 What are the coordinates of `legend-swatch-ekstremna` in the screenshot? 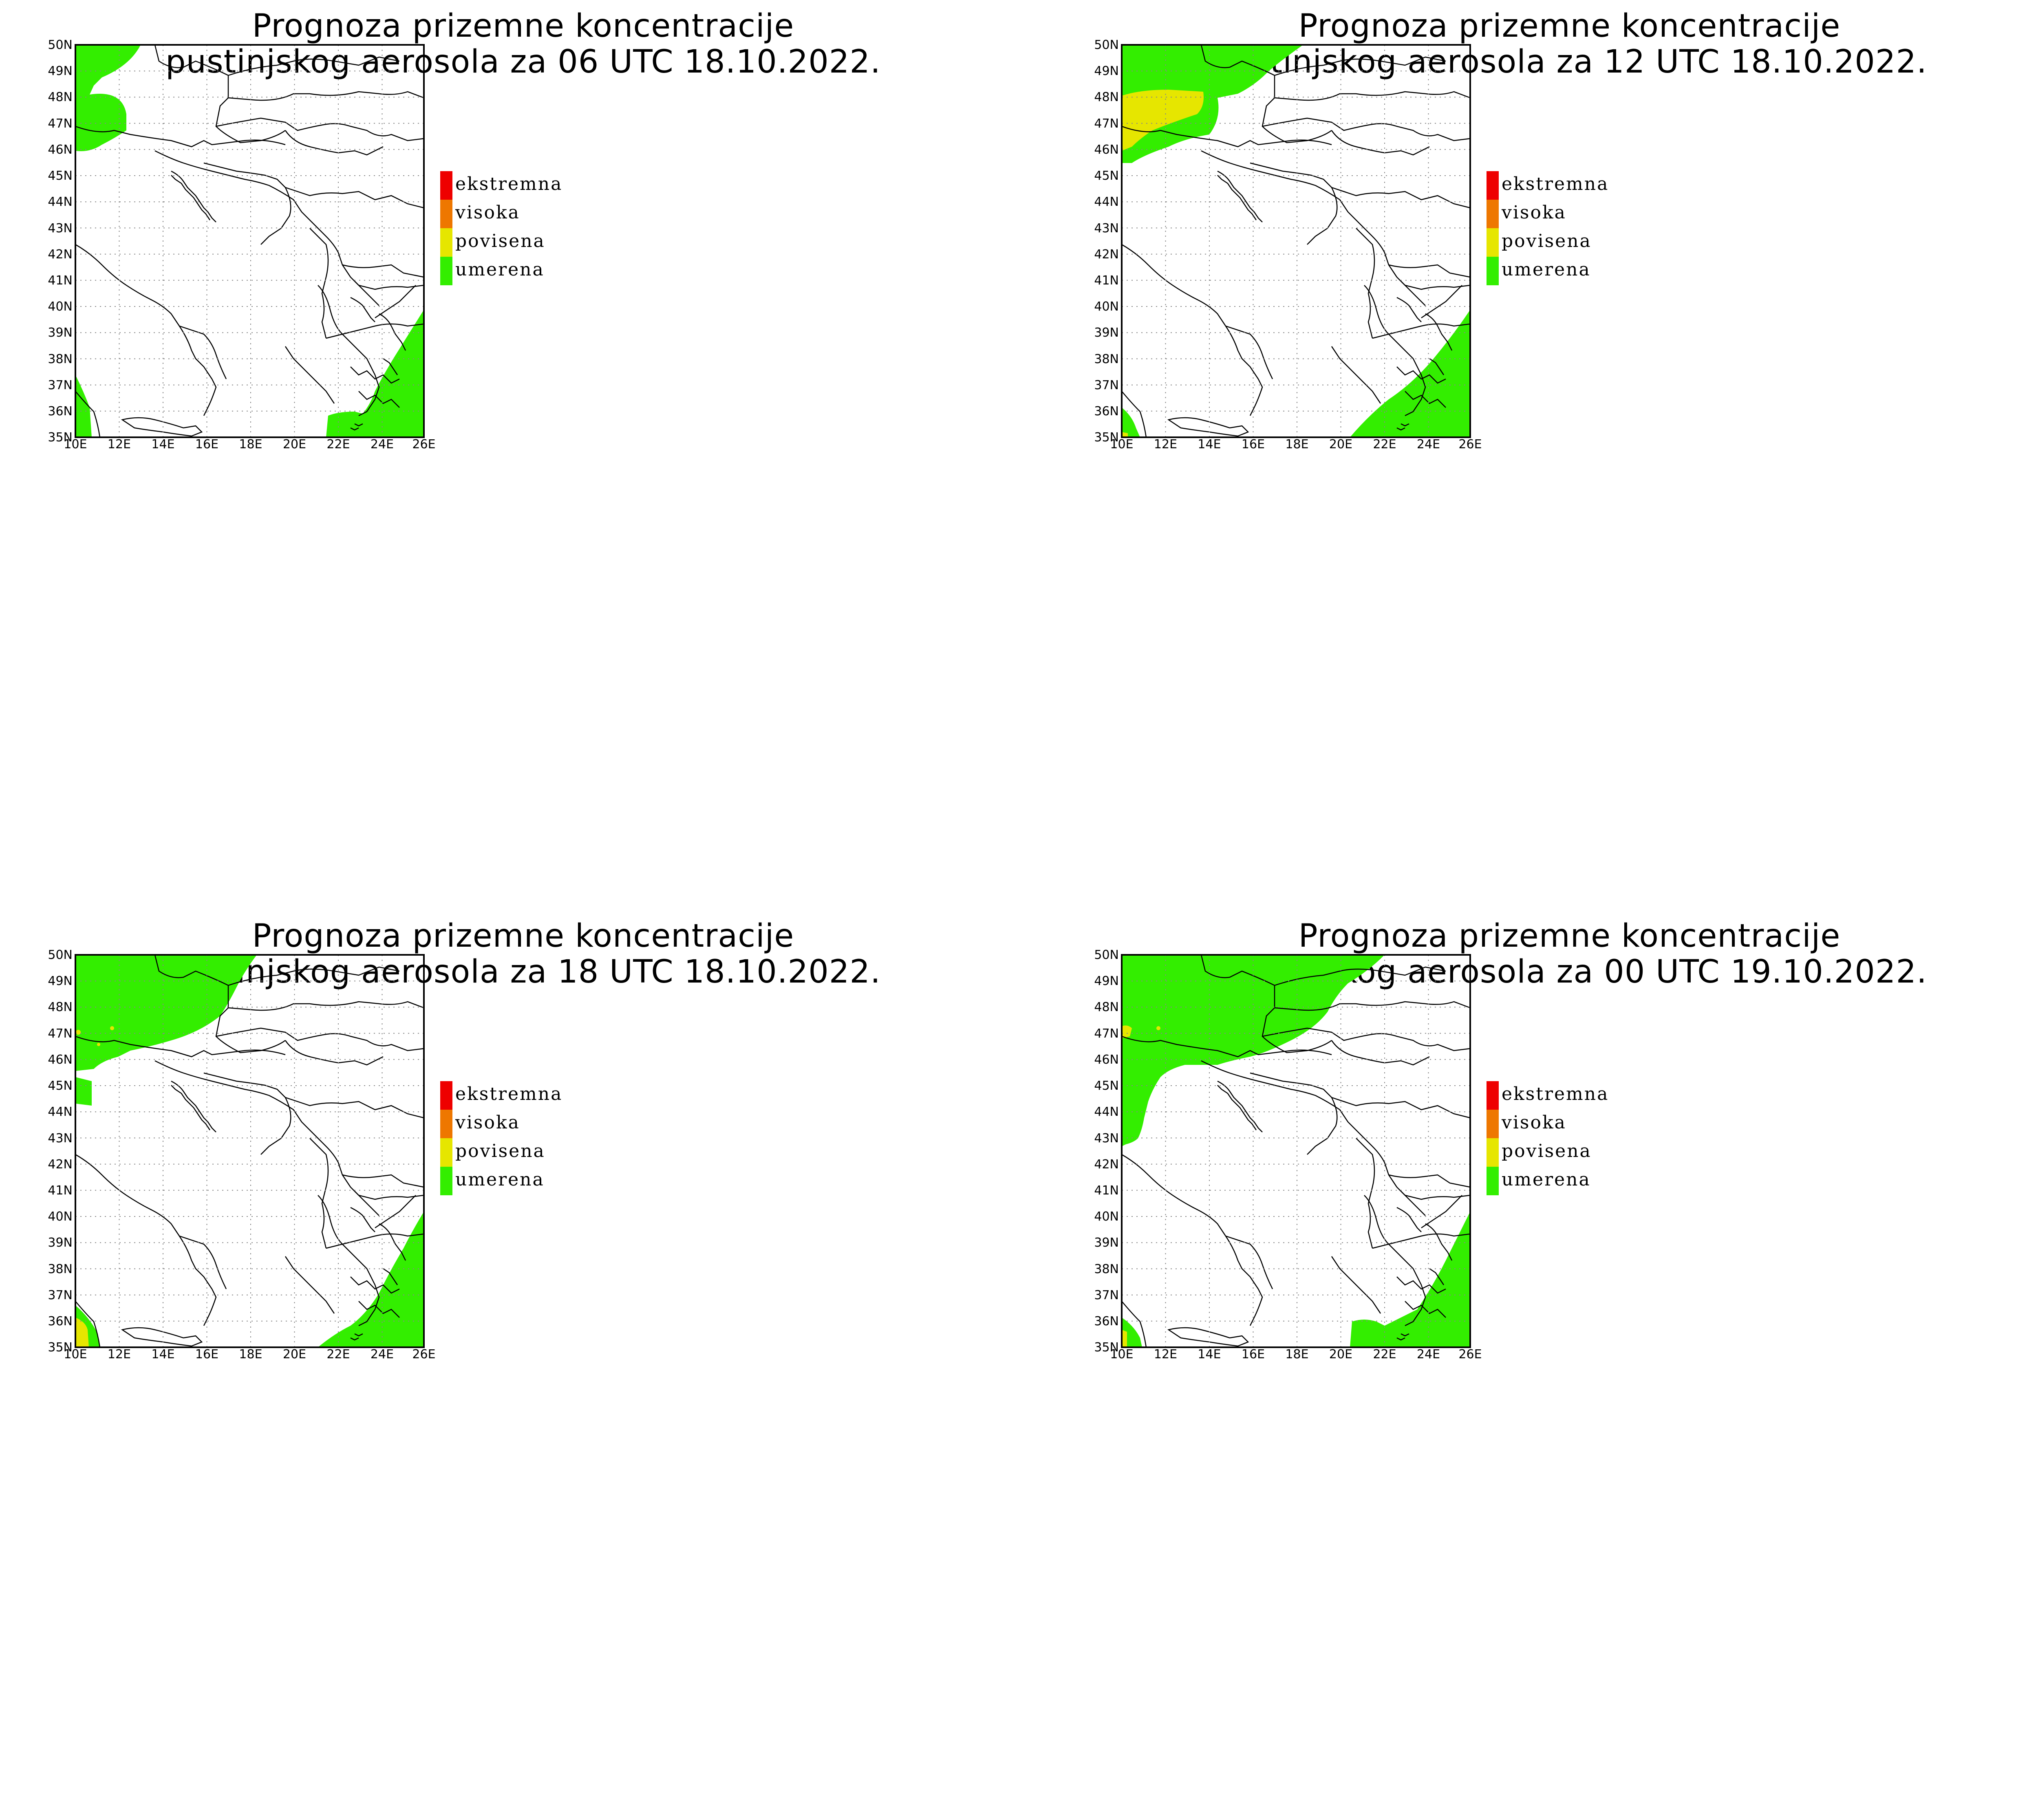 It's located at (446, 186).